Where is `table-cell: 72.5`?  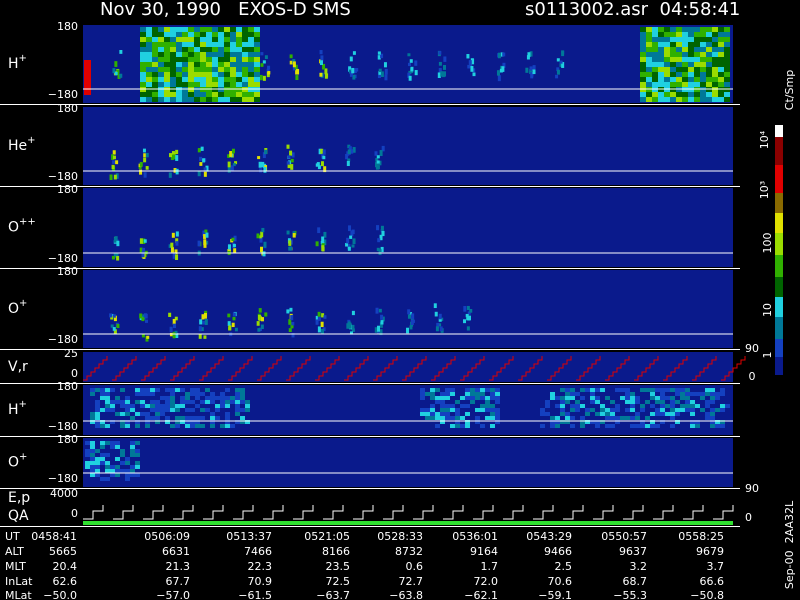
table-cell: 72.5 is located at coordinates (338, 581).